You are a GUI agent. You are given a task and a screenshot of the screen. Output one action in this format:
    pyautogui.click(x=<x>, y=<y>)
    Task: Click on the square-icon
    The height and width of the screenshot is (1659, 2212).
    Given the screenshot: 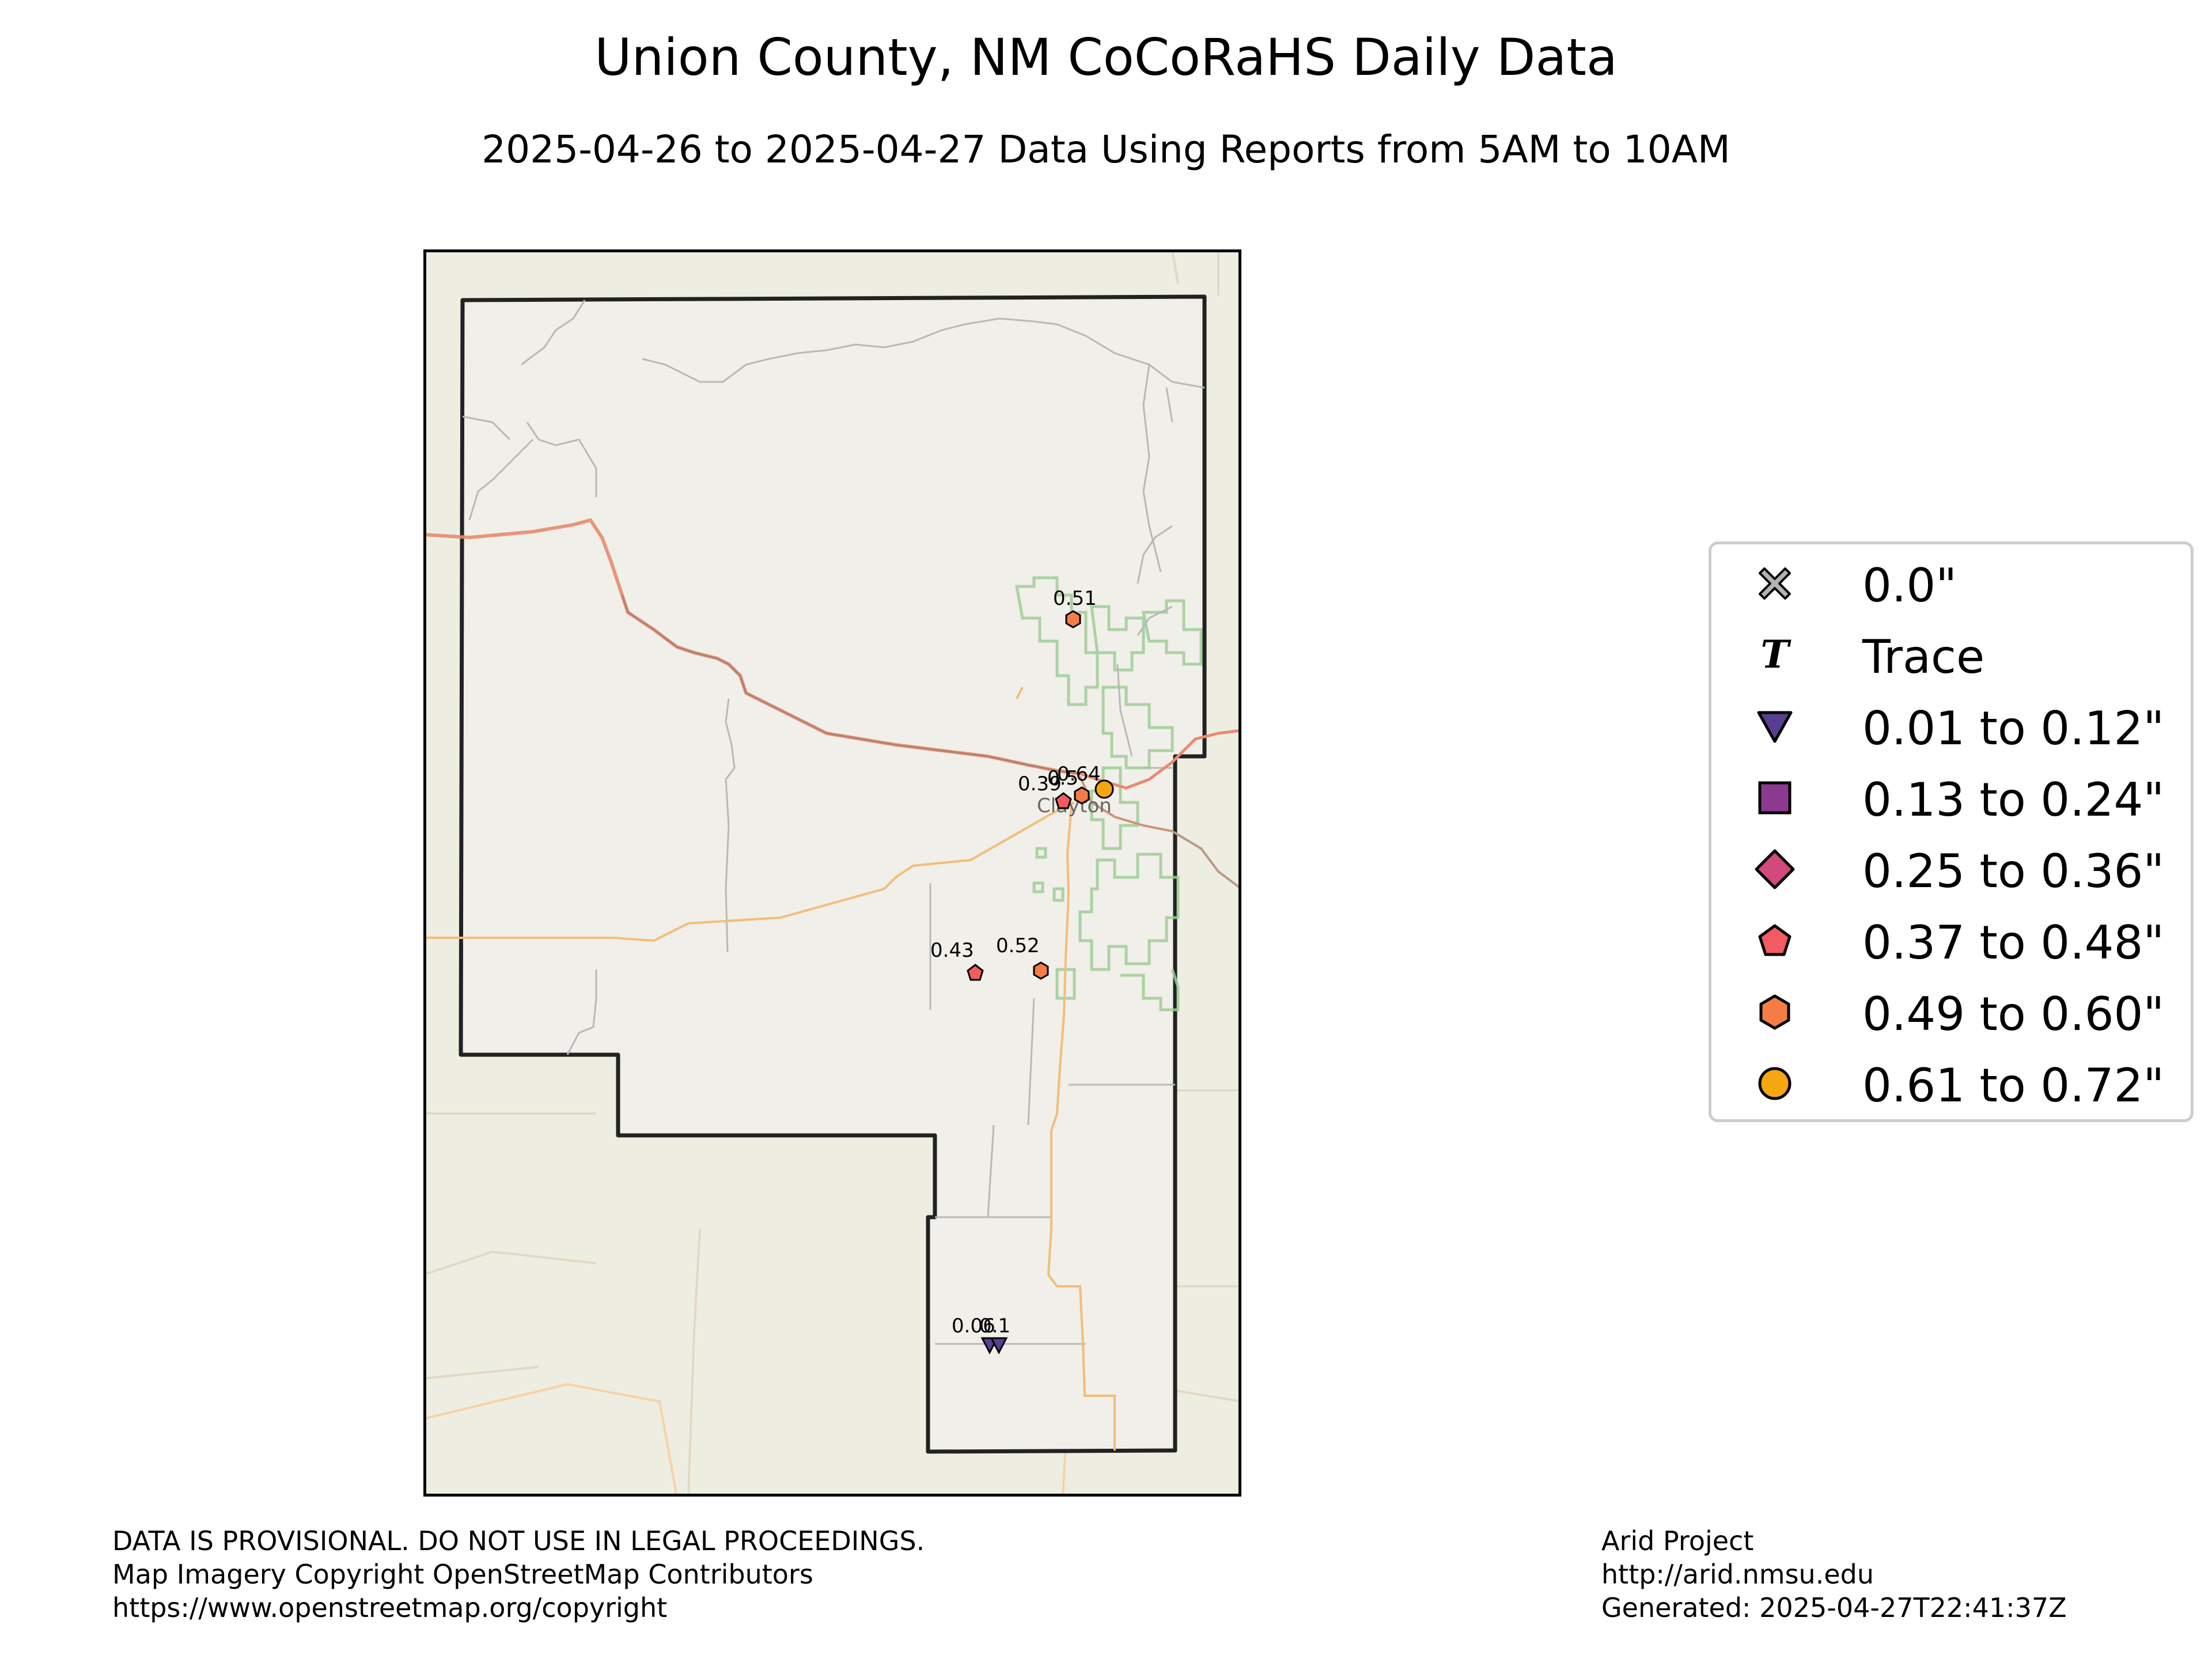 What is the action you would take?
    pyautogui.click(x=1774, y=798)
    